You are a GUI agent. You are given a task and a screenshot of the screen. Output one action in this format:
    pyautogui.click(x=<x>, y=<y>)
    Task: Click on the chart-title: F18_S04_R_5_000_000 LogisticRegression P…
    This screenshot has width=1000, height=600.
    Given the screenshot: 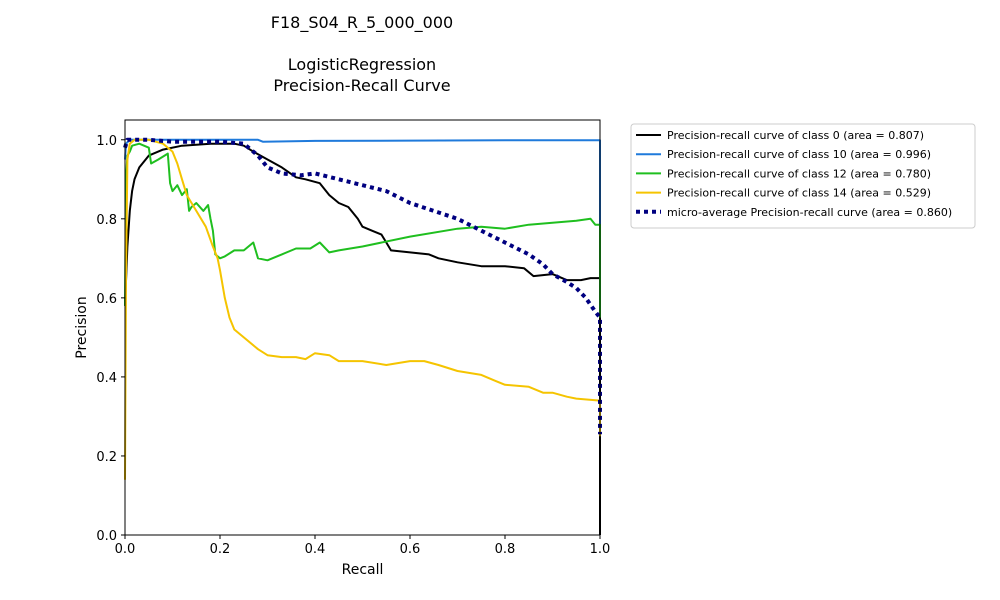 What is the action you would take?
    pyautogui.click(x=362, y=54)
    